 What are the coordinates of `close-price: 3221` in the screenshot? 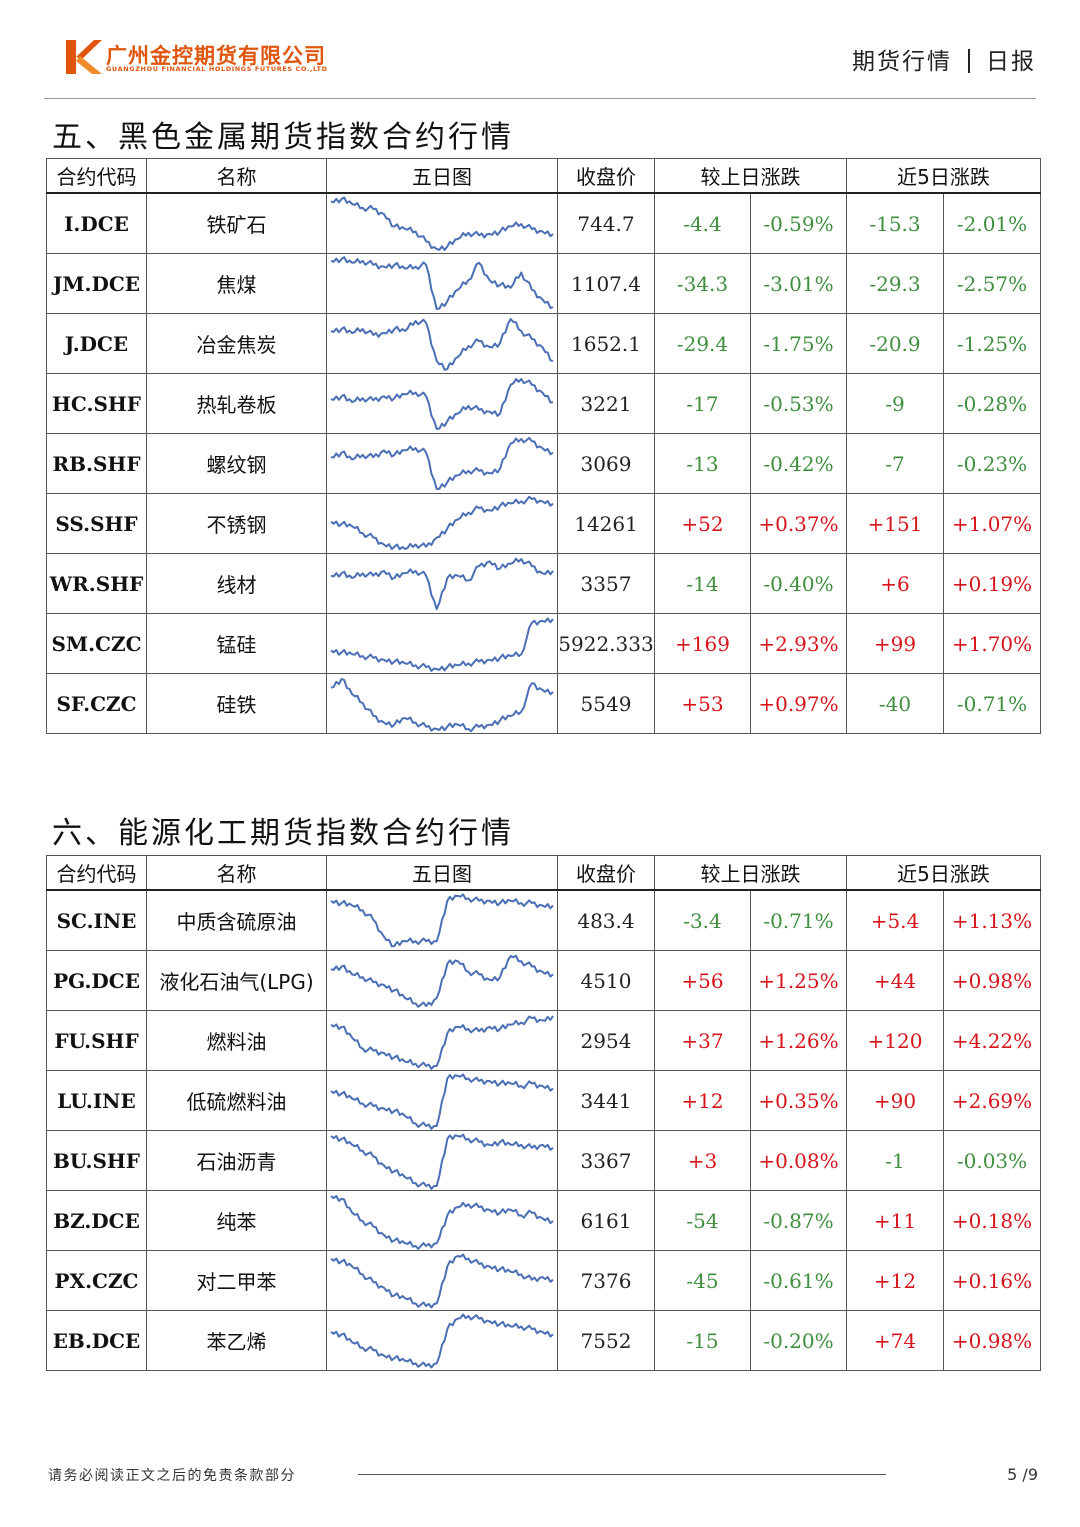 It's located at (606, 403).